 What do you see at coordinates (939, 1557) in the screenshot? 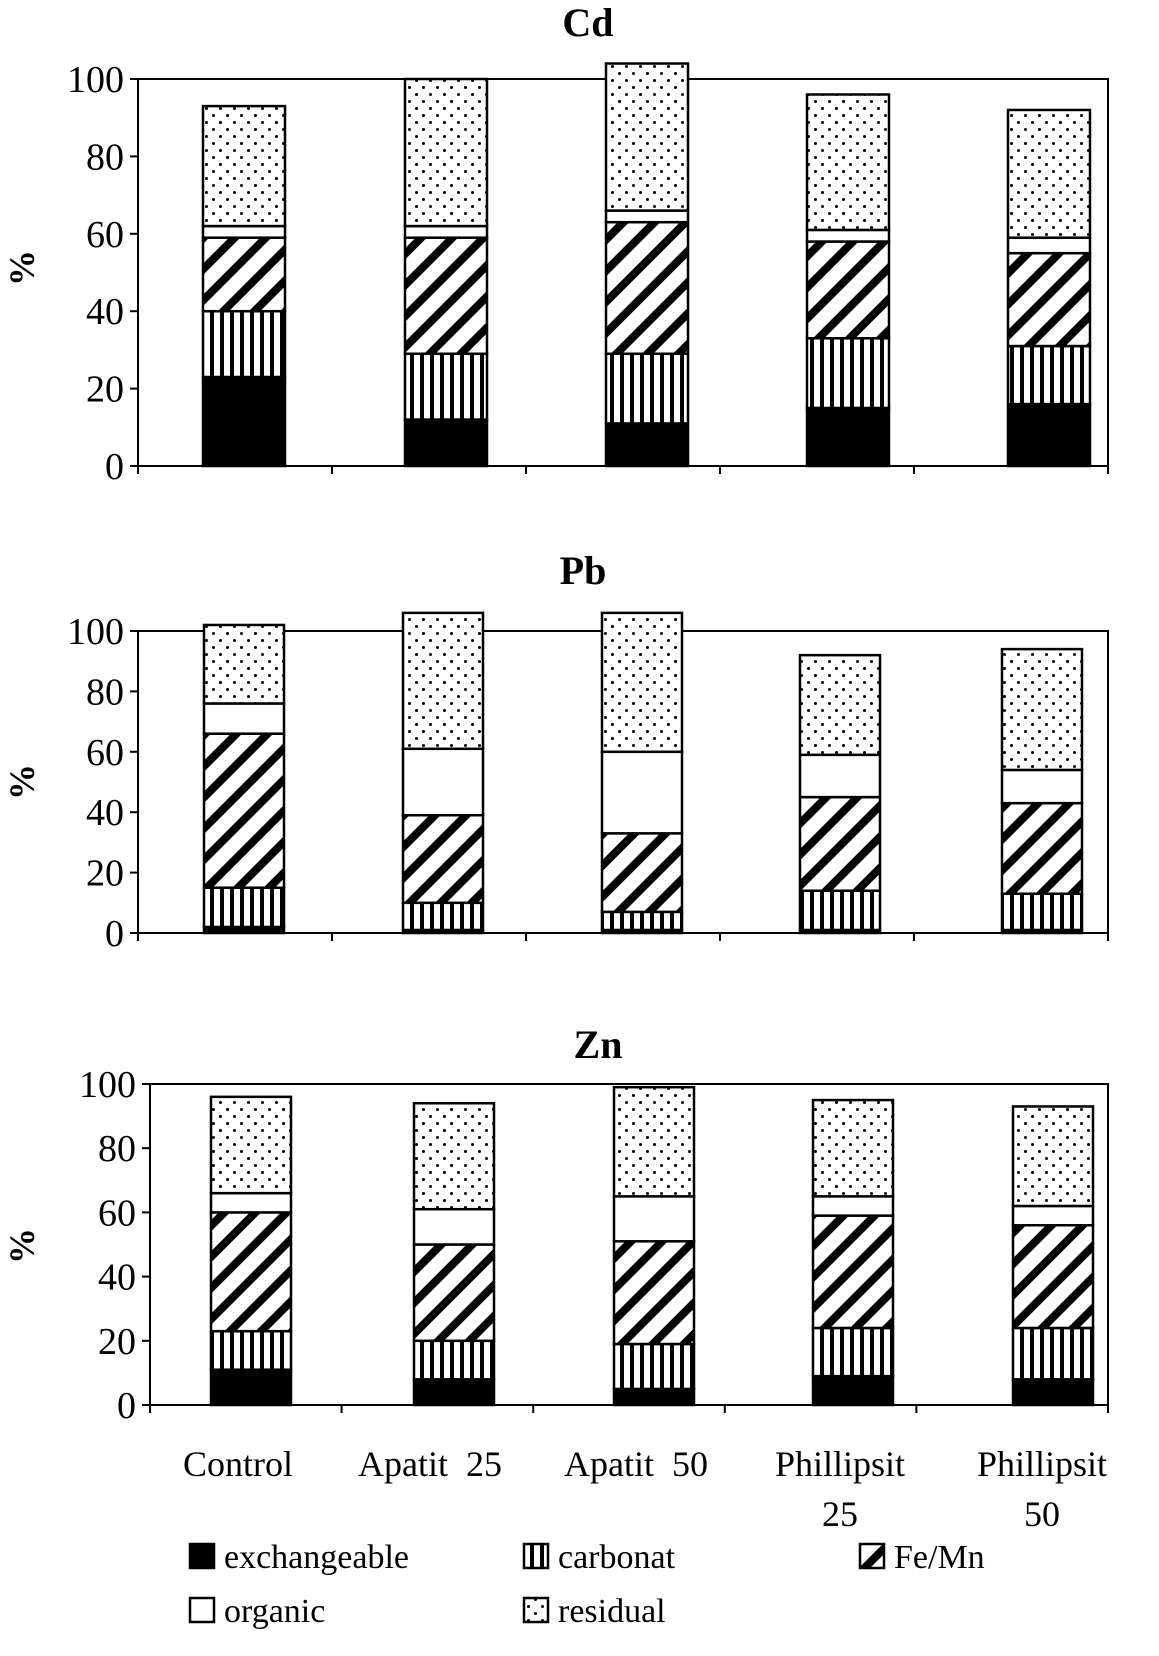
I see `legend-label: Fe/Mn` at bounding box center [939, 1557].